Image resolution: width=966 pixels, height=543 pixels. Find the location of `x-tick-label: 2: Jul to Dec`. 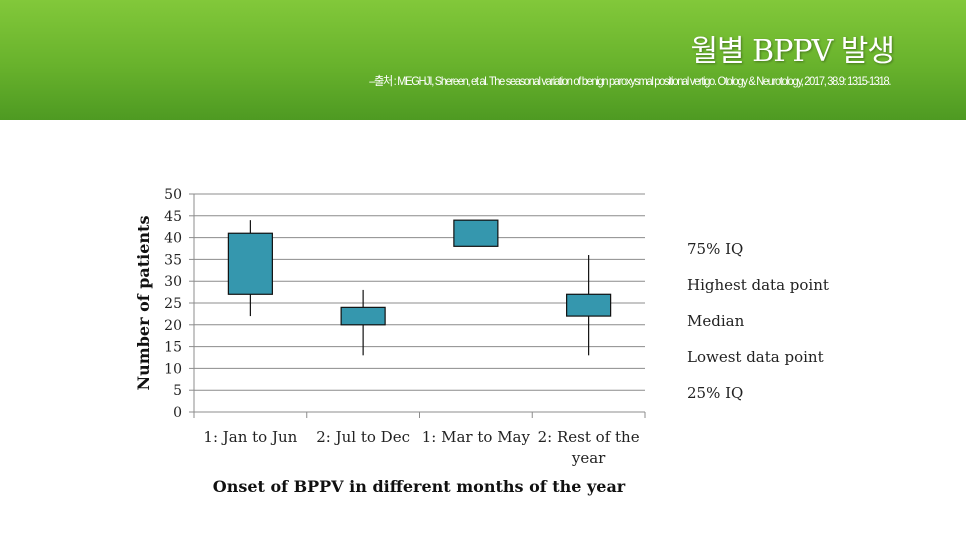

x-tick-label: 2: Jul to Dec is located at coordinates (363, 437).